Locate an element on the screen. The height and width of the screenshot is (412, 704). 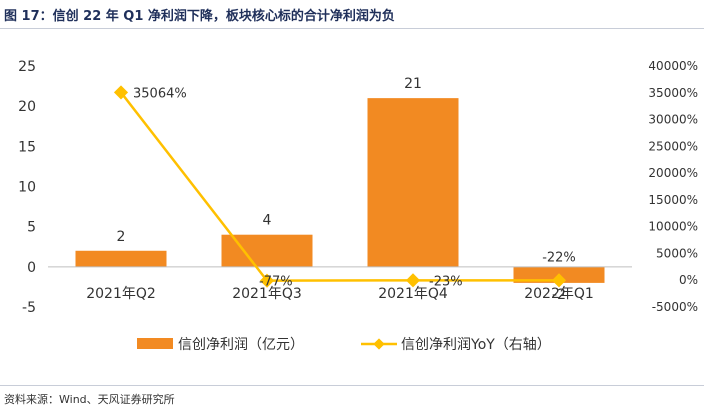
right-tick-label: 40000% is located at coordinates (673, 66).